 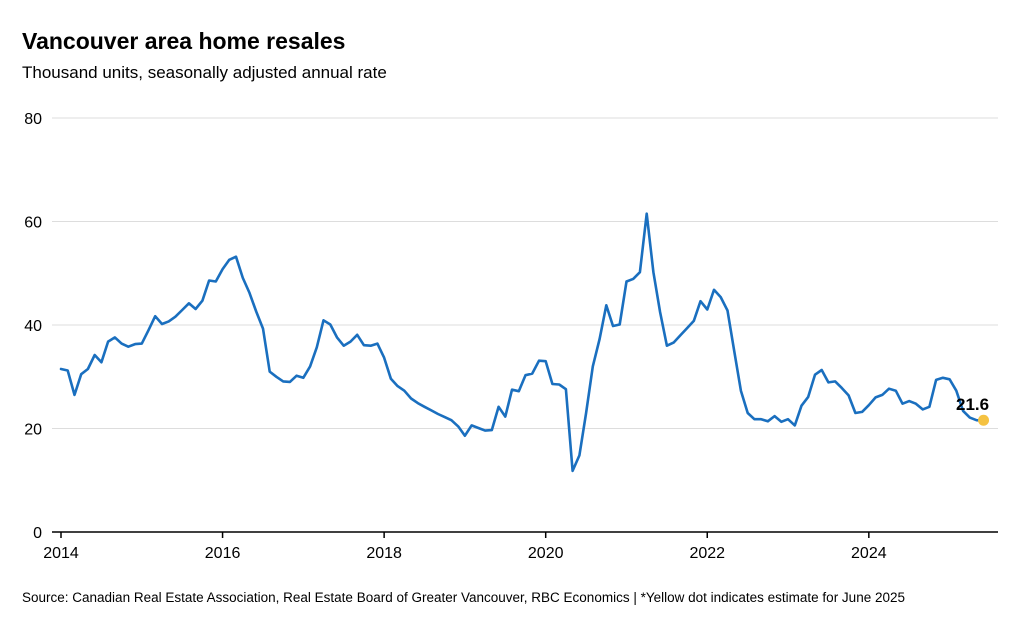 I want to click on y-tick-label: 80, so click(x=33, y=119).